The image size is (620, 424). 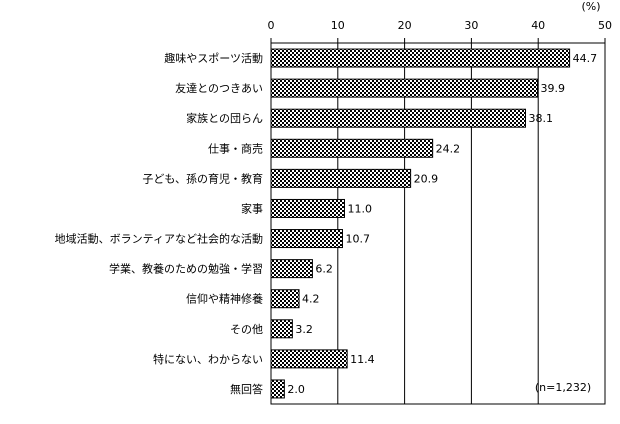 What do you see at coordinates (359, 208) in the screenshot?
I see `value-label: 11.0` at bounding box center [359, 208].